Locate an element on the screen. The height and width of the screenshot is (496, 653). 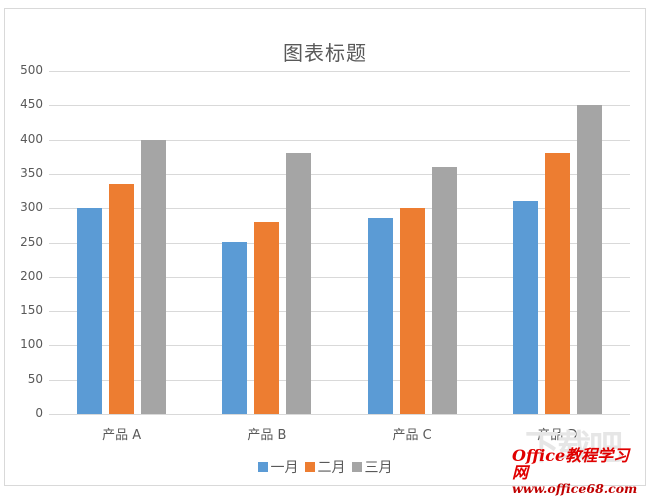
watermark-line2: www.office68.com is located at coordinates (575, 488).